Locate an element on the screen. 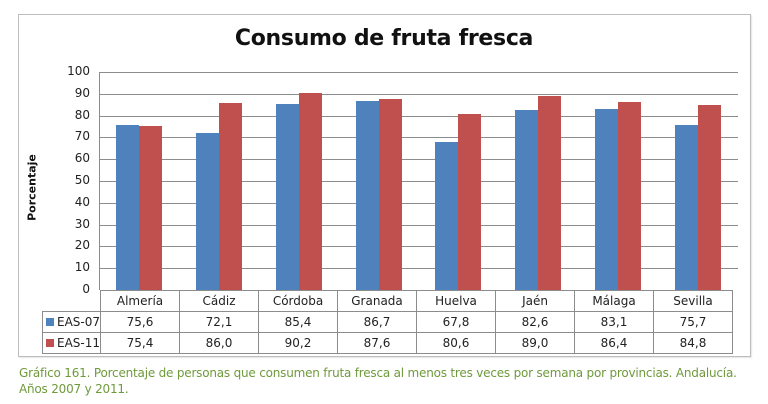 The image size is (768, 404). value-cell: 86,4 is located at coordinates (614, 343).